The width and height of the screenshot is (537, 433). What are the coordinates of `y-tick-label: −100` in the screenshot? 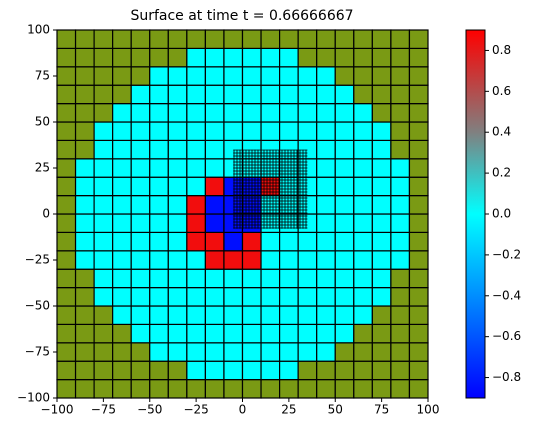 It's located at (33, 398).